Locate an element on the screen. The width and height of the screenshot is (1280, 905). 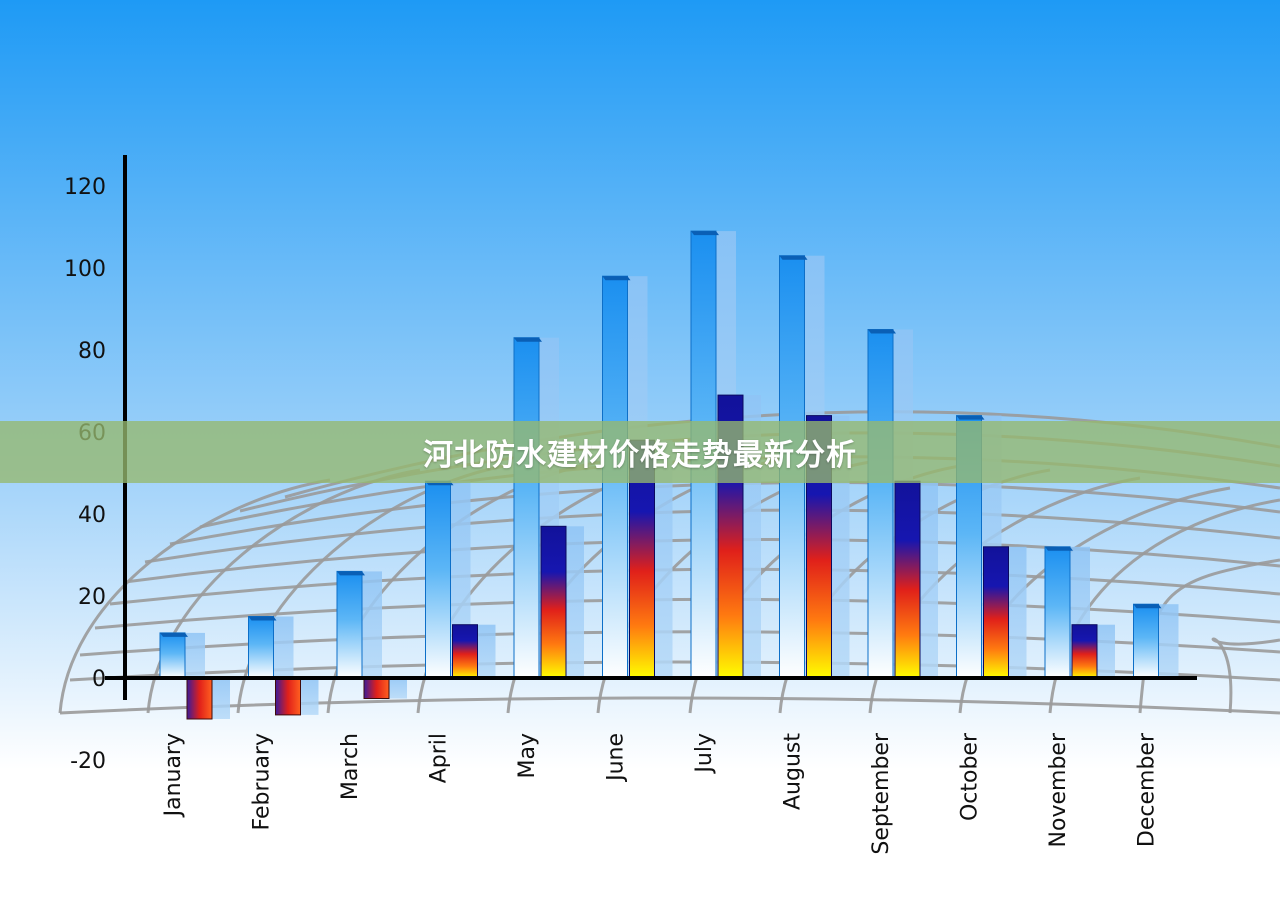
bar-series2-september is located at coordinates (907, 579).